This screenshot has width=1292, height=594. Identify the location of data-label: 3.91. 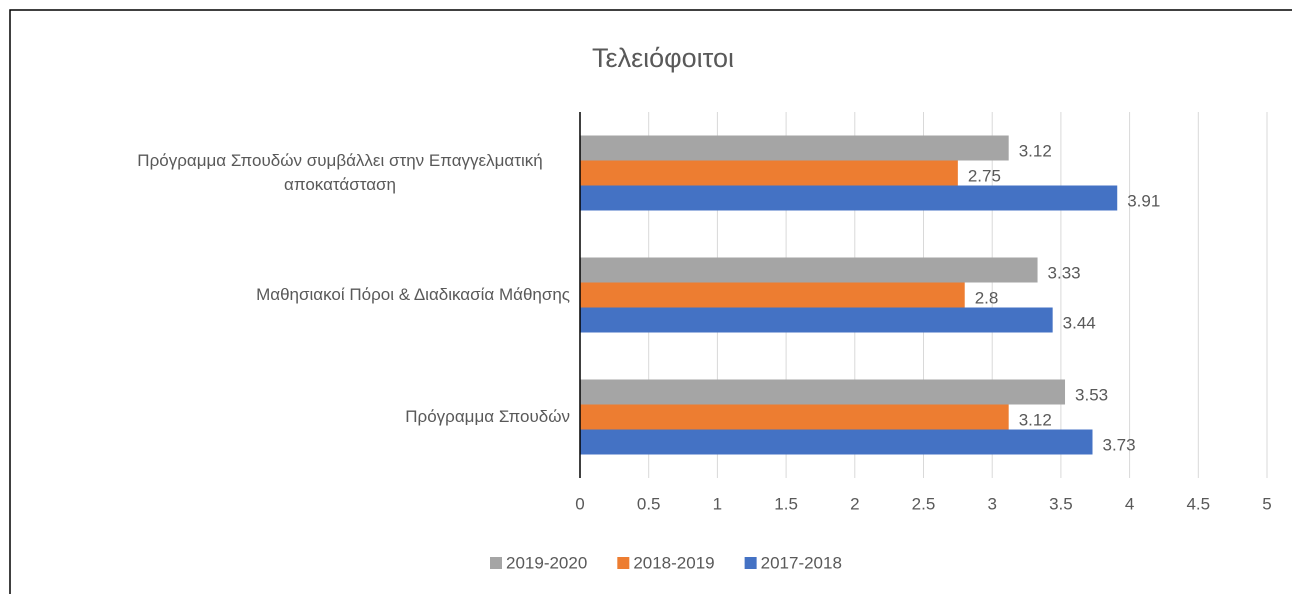
(1143, 200).